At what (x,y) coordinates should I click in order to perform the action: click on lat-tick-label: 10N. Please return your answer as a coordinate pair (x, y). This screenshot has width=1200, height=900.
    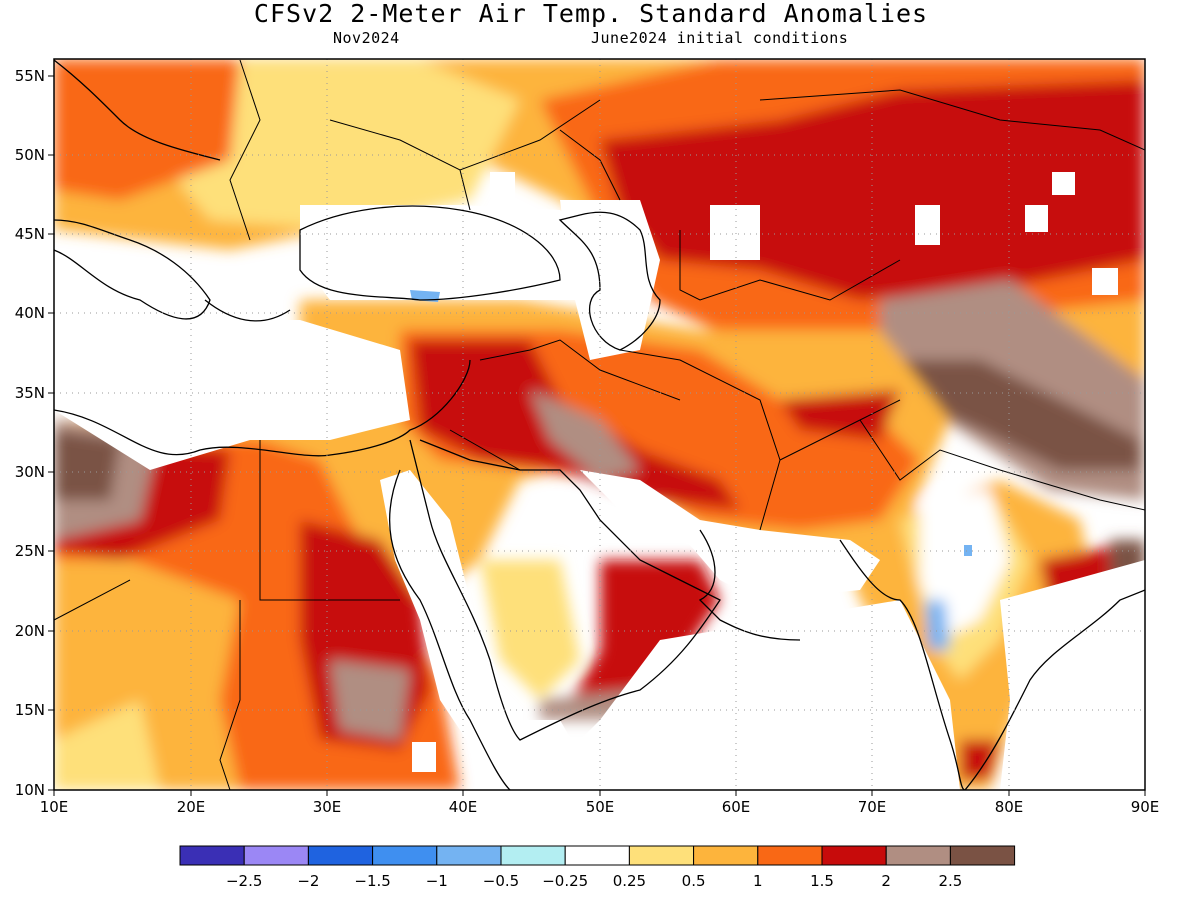
    Looking at the image, I should click on (30, 790).